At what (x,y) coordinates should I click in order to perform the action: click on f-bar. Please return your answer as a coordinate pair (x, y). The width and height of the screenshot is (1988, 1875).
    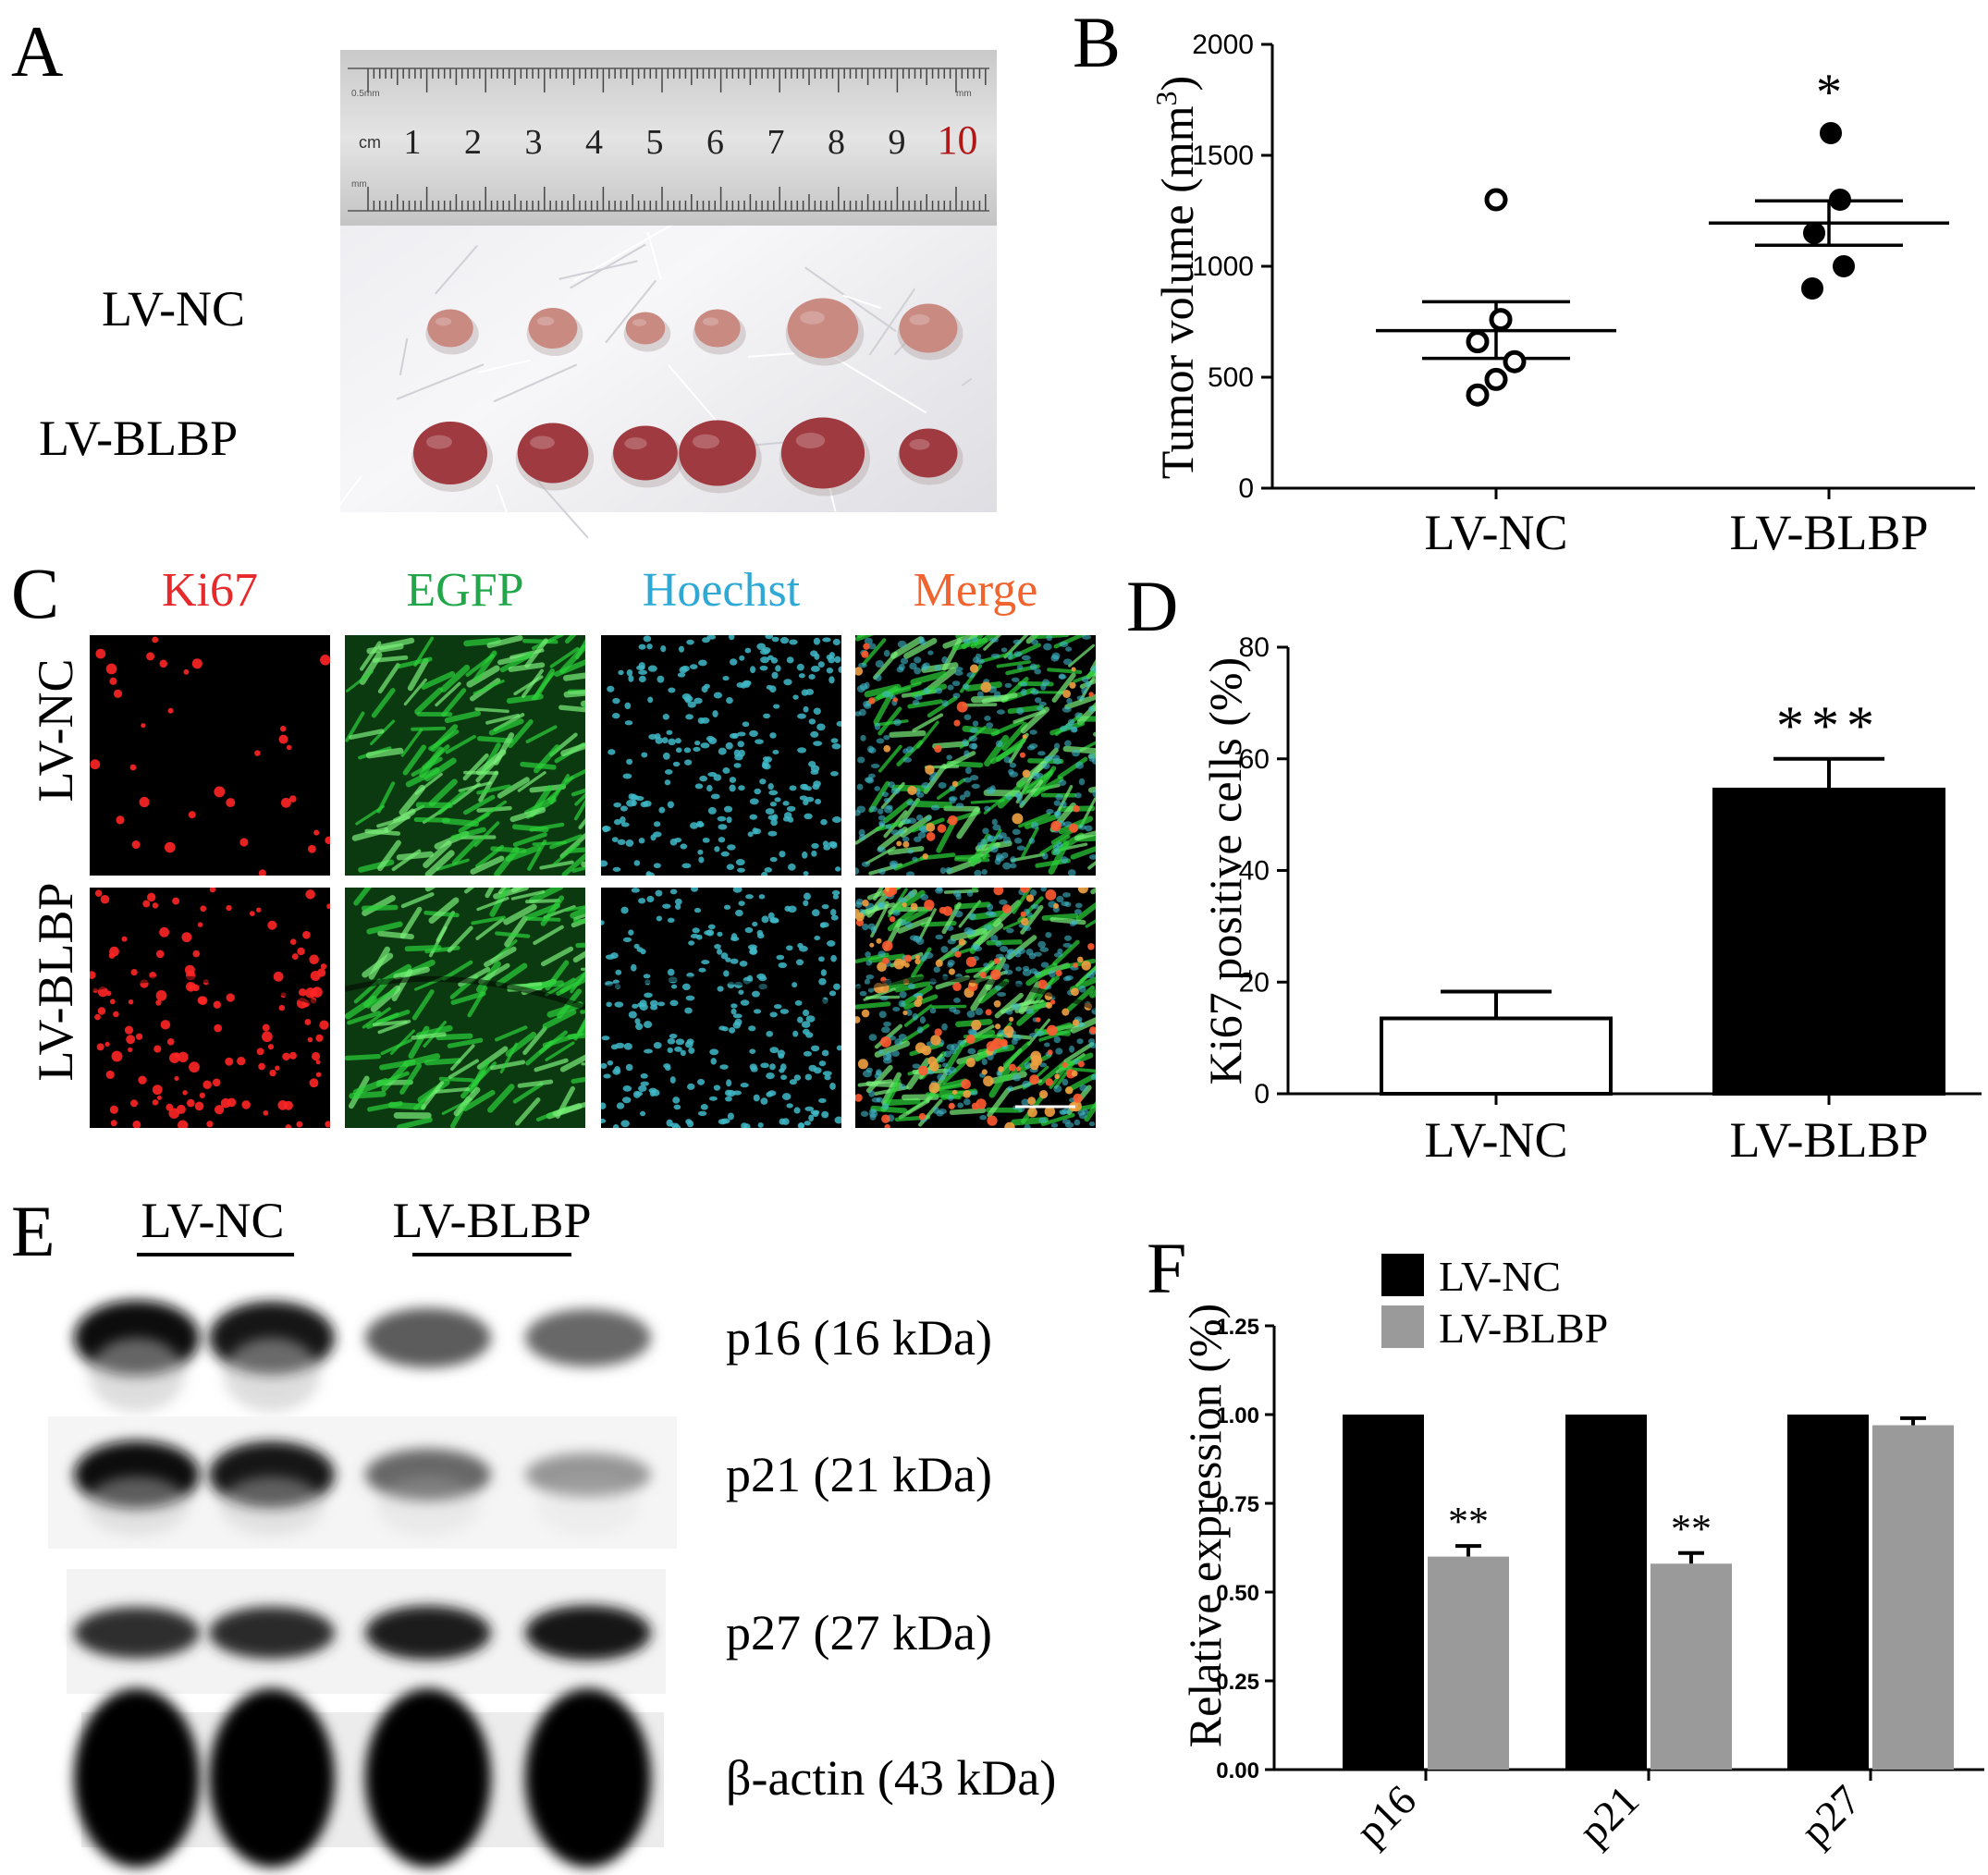
    Looking at the image, I should click on (1828, 1592).